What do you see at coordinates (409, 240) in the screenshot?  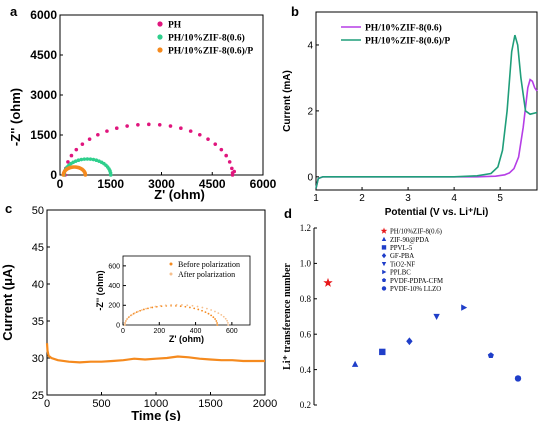 I see `legend-entry: ZIF-90@PDA` at bounding box center [409, 240].